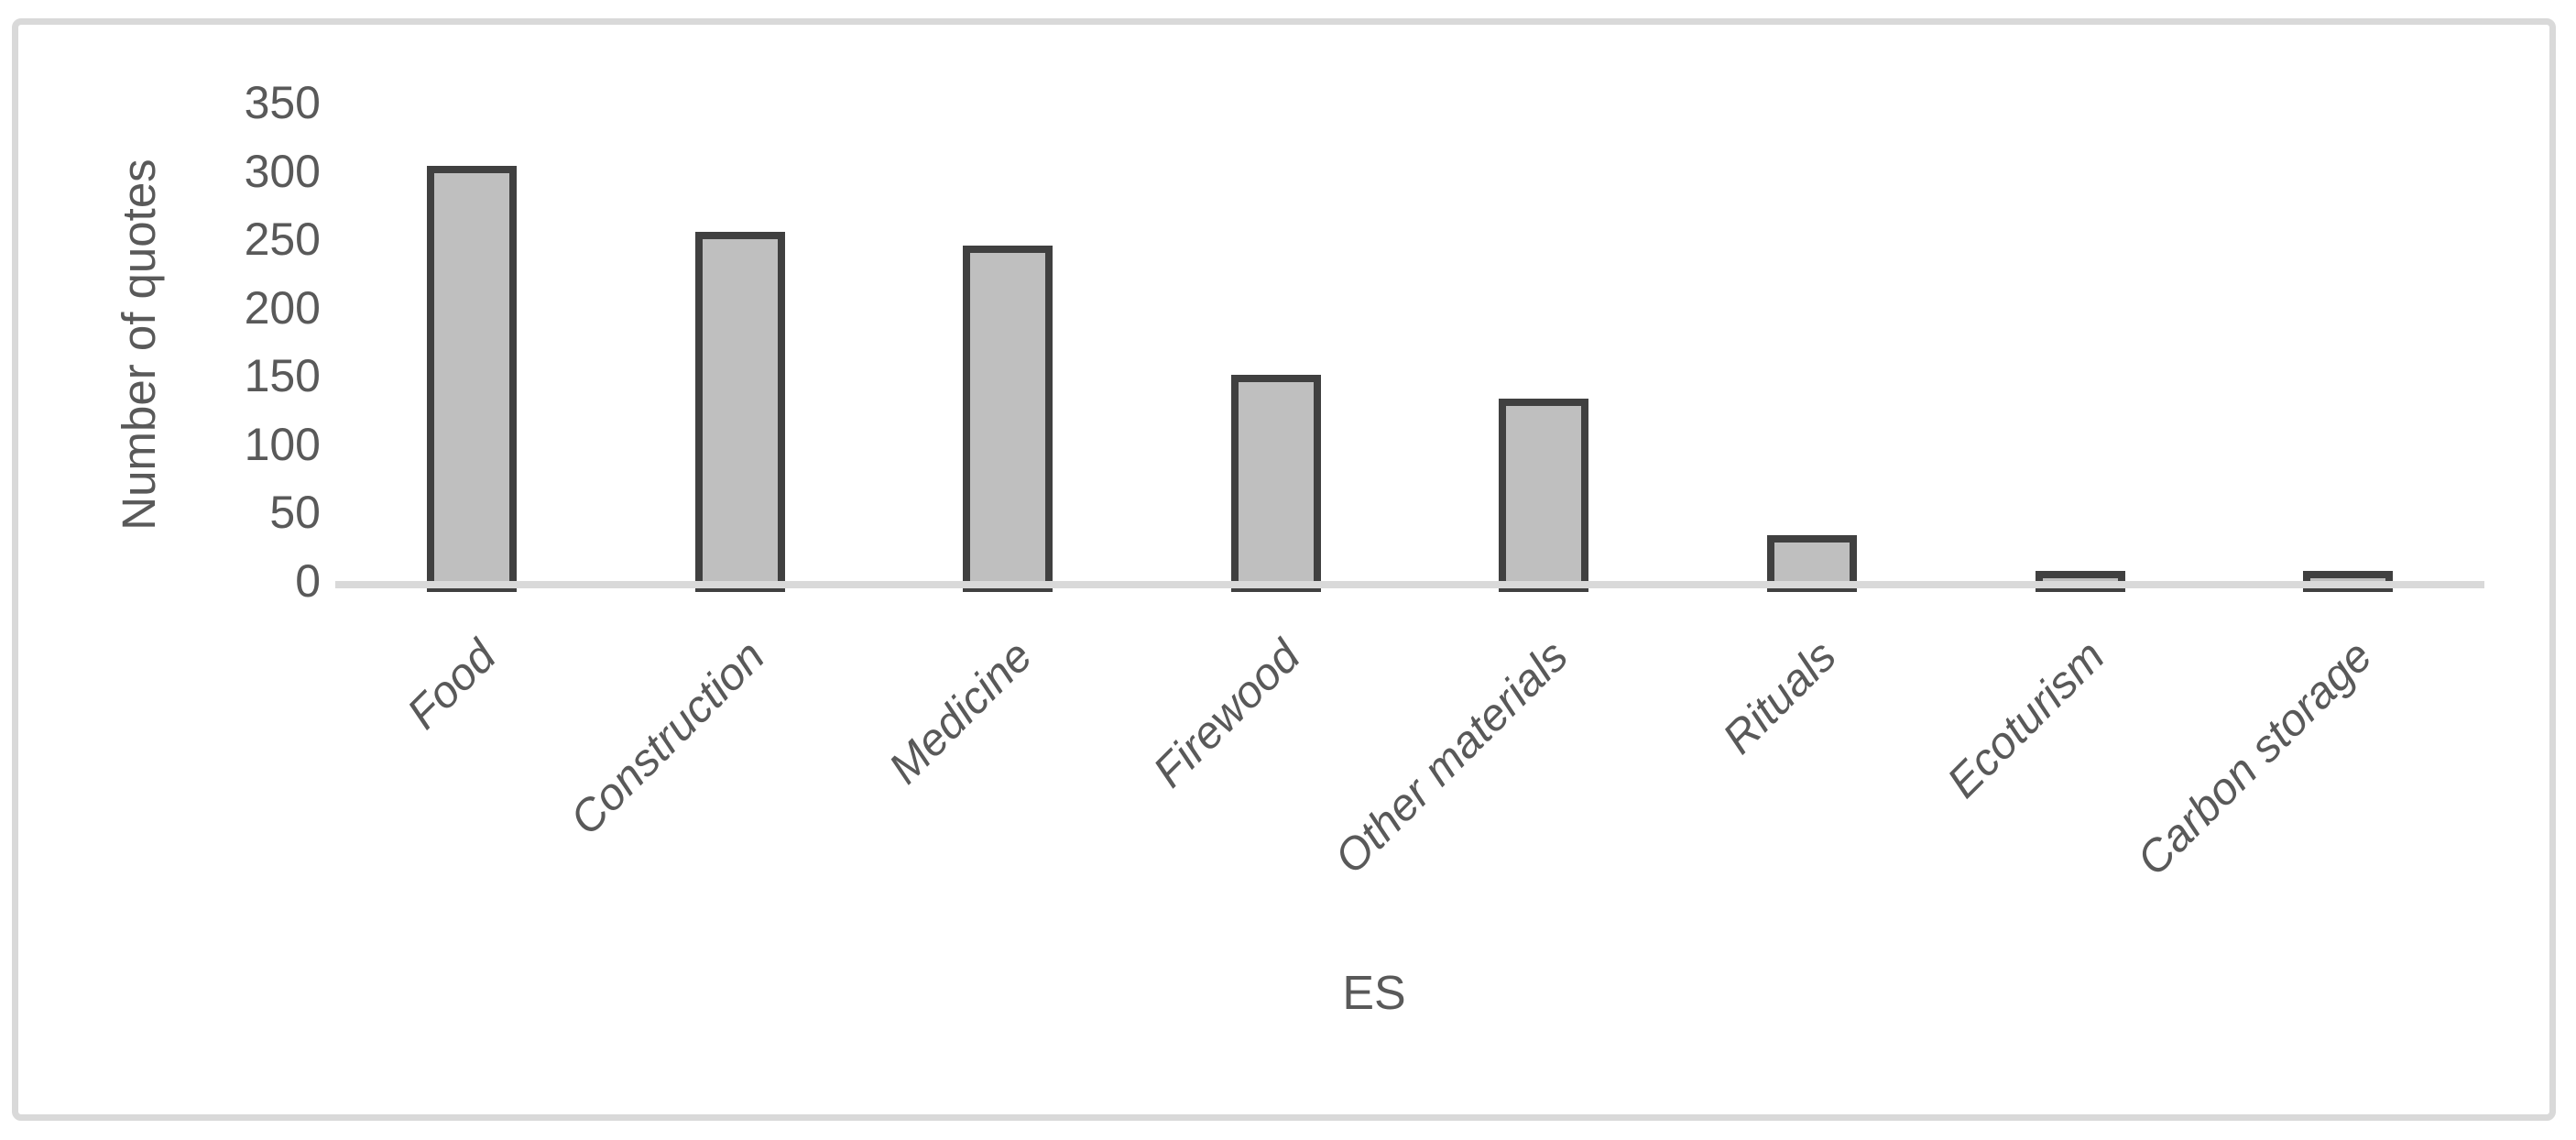  I want to click on bar-firewood, so click(1276, 478).